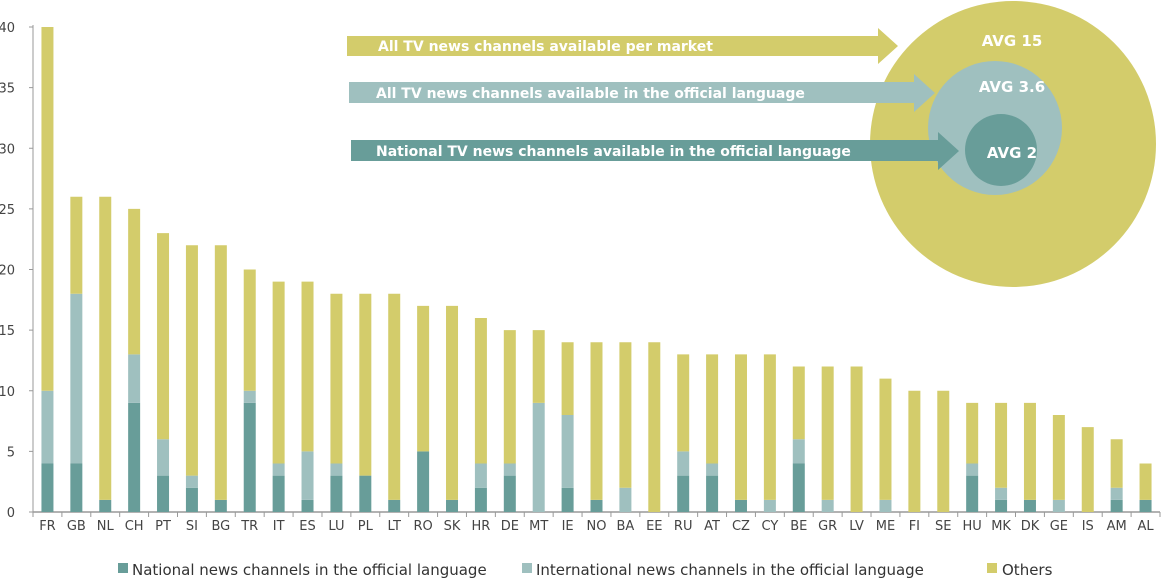  What do you see at coordinates (307, 526) in the screenshot?
I see `x-tick-label-ES: ES` at bounding box center [307, 526].